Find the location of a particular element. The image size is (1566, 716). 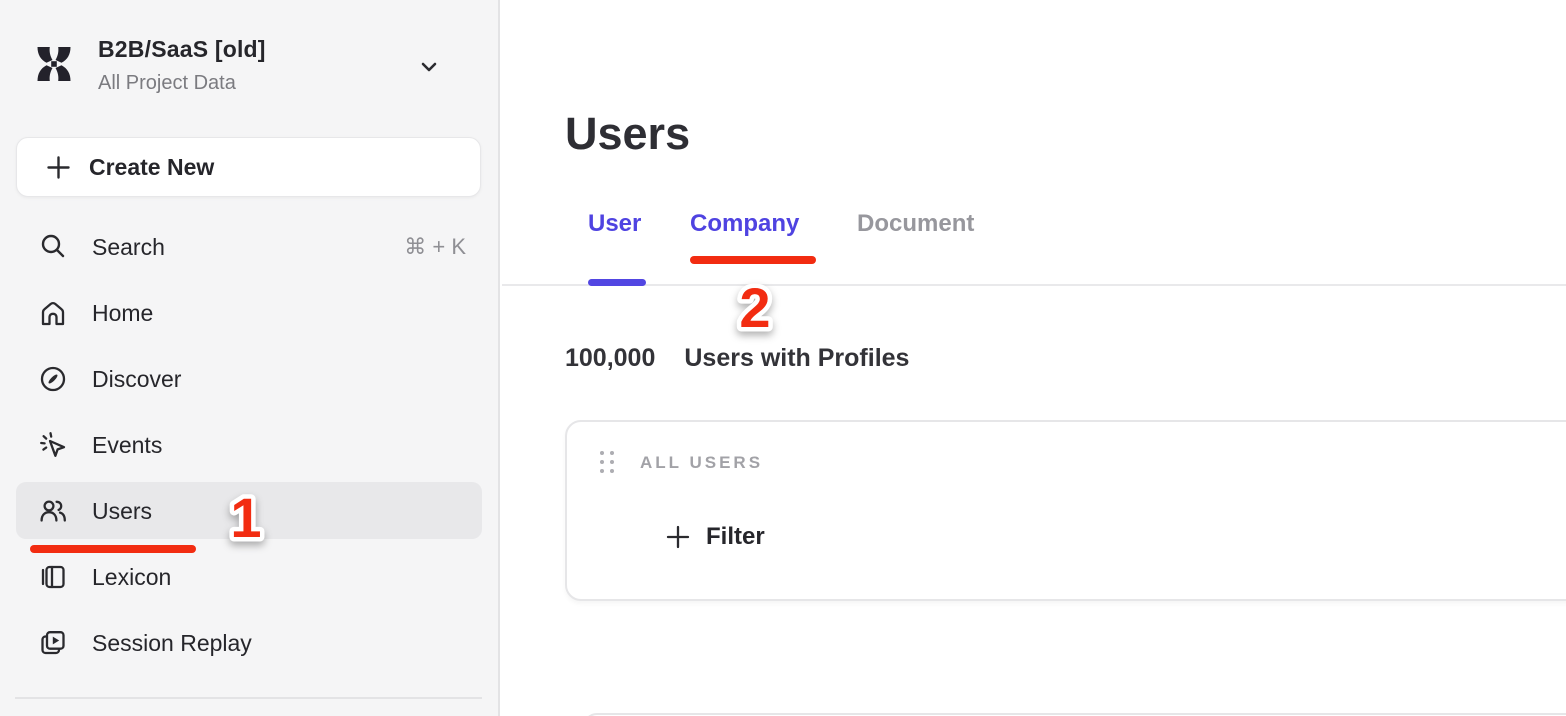

create-new-label: Create New is located at coordinates (152, 166).